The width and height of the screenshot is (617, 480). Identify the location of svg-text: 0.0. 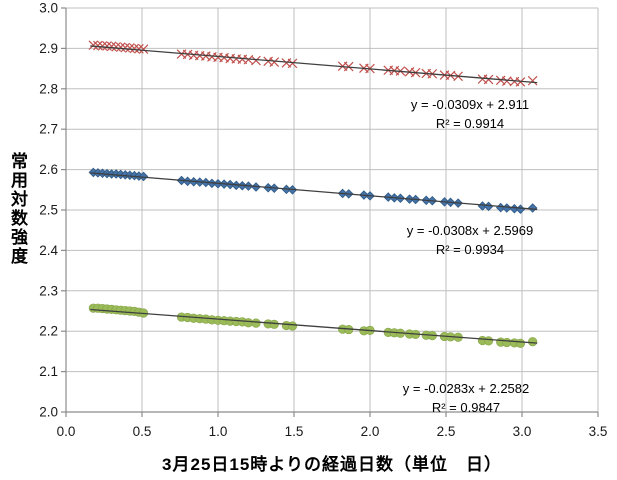
(66, 431).